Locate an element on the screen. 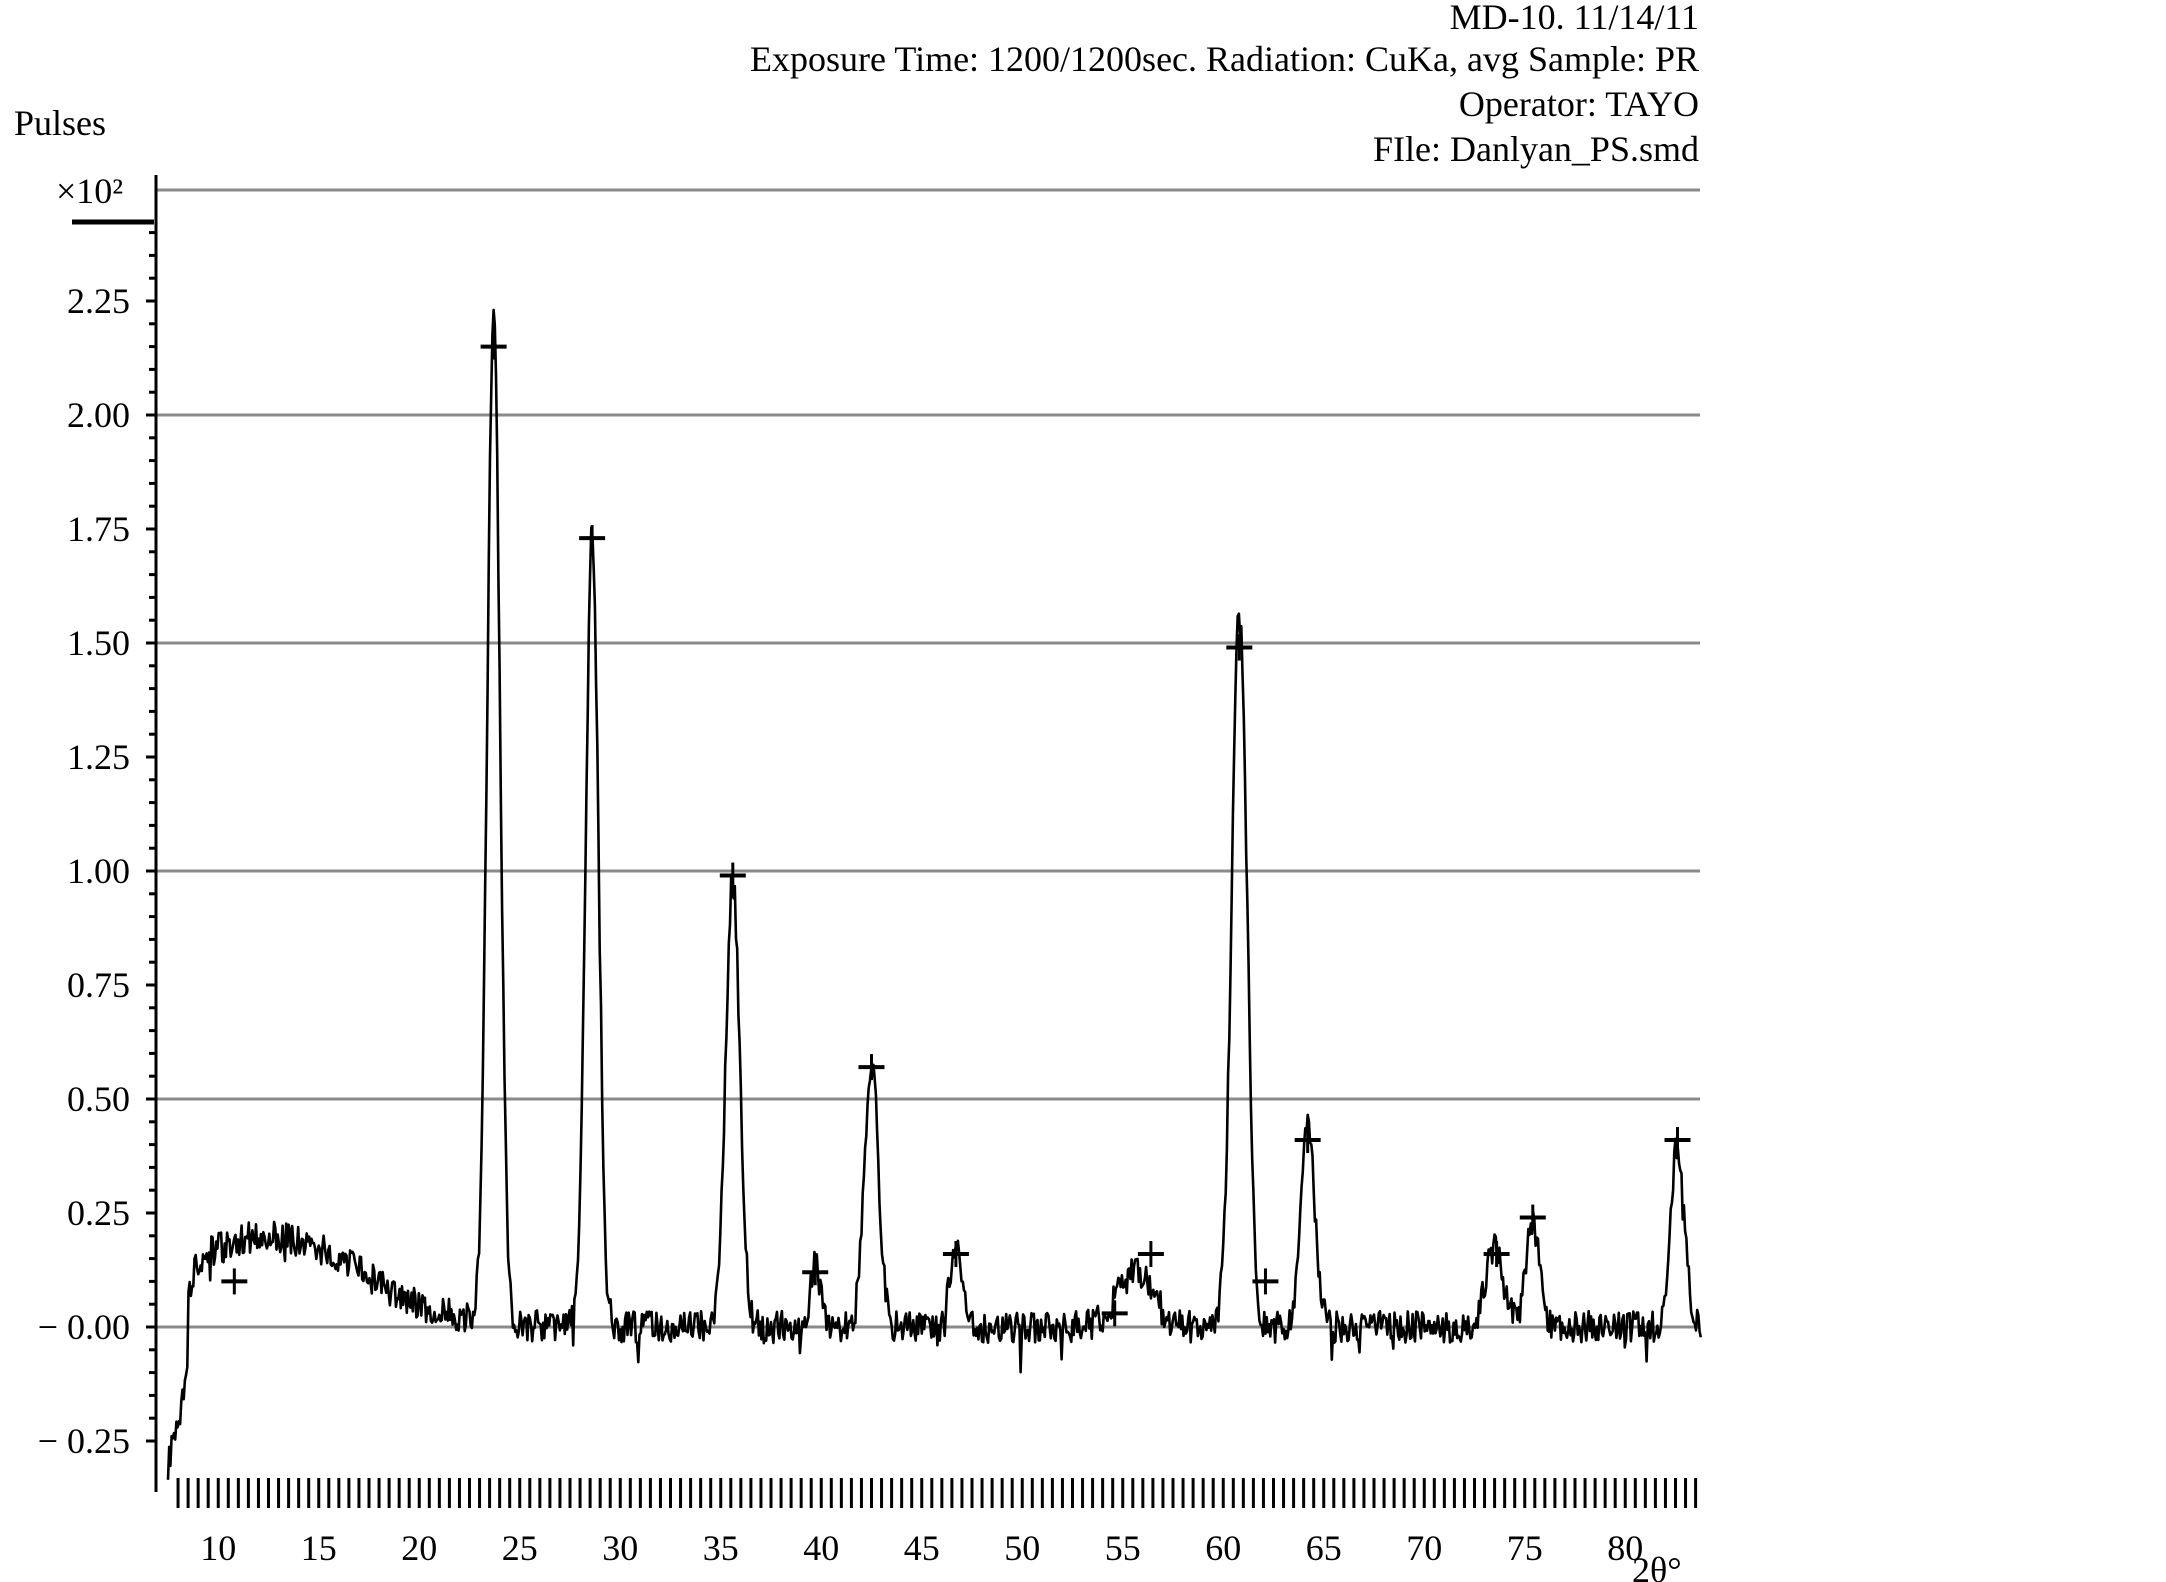 Image resolution: width=2166 pixels, height=1582 pixels. y-tick-label: 1.50 is located at coordinates (98, 643).